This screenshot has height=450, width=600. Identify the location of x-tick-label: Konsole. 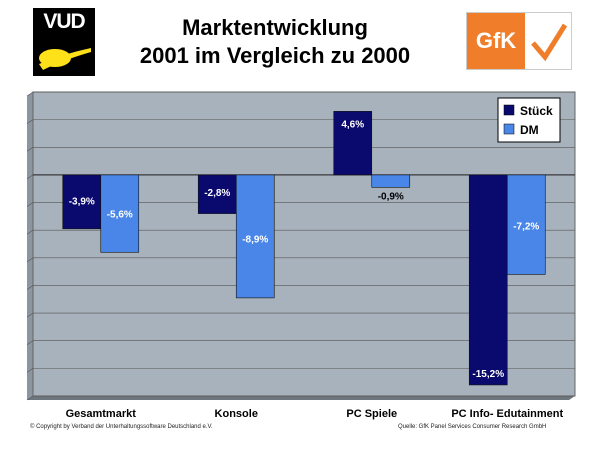
(236, 414).